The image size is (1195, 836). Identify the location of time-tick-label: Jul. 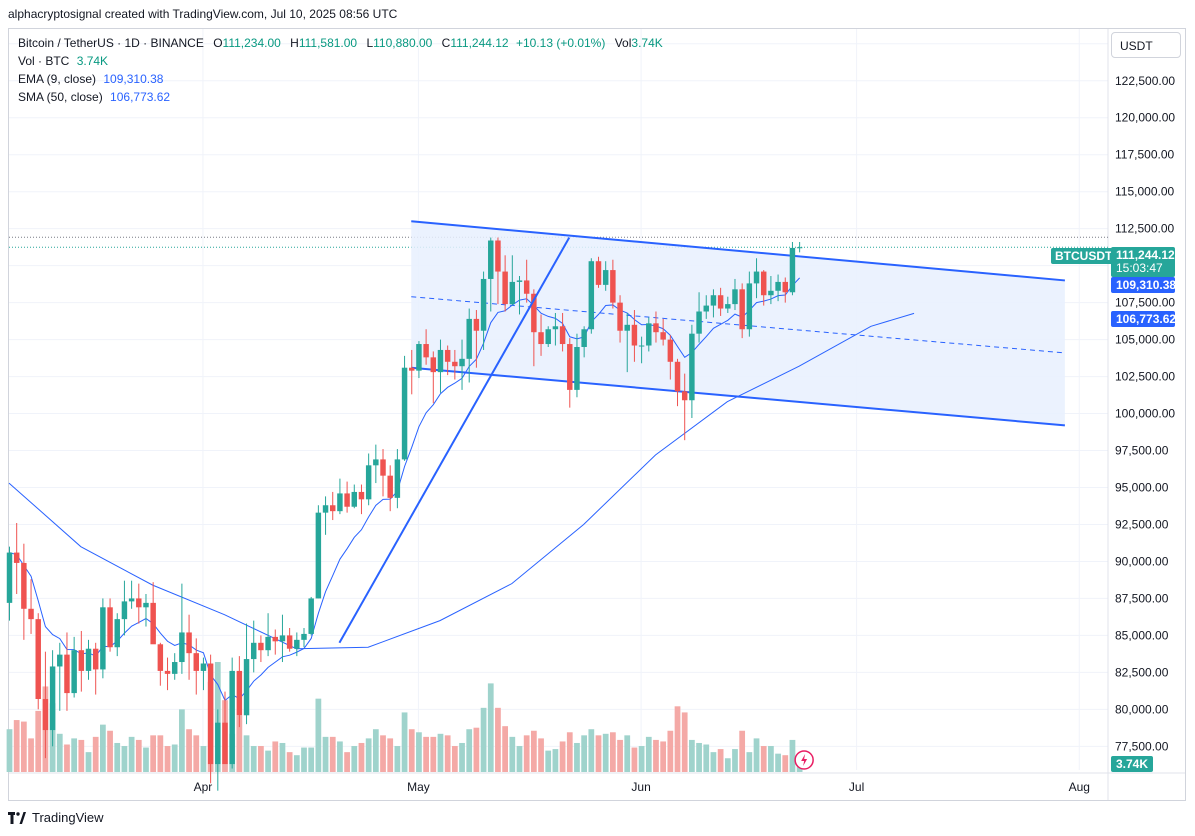
(856, 787).